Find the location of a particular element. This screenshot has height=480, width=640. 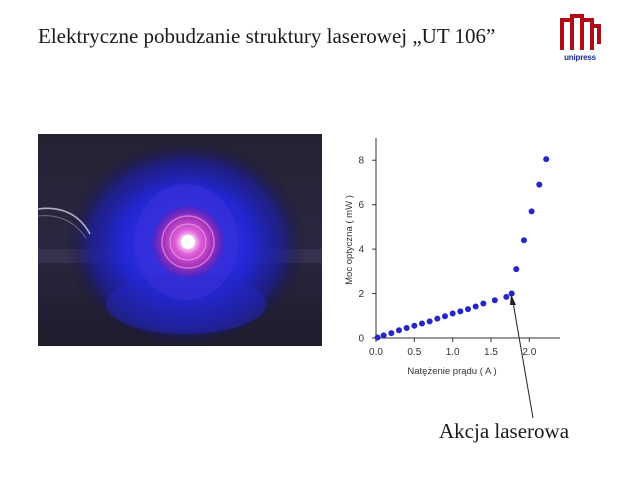

x-tick-label: 0.5 is located at coordinates (414, 352).